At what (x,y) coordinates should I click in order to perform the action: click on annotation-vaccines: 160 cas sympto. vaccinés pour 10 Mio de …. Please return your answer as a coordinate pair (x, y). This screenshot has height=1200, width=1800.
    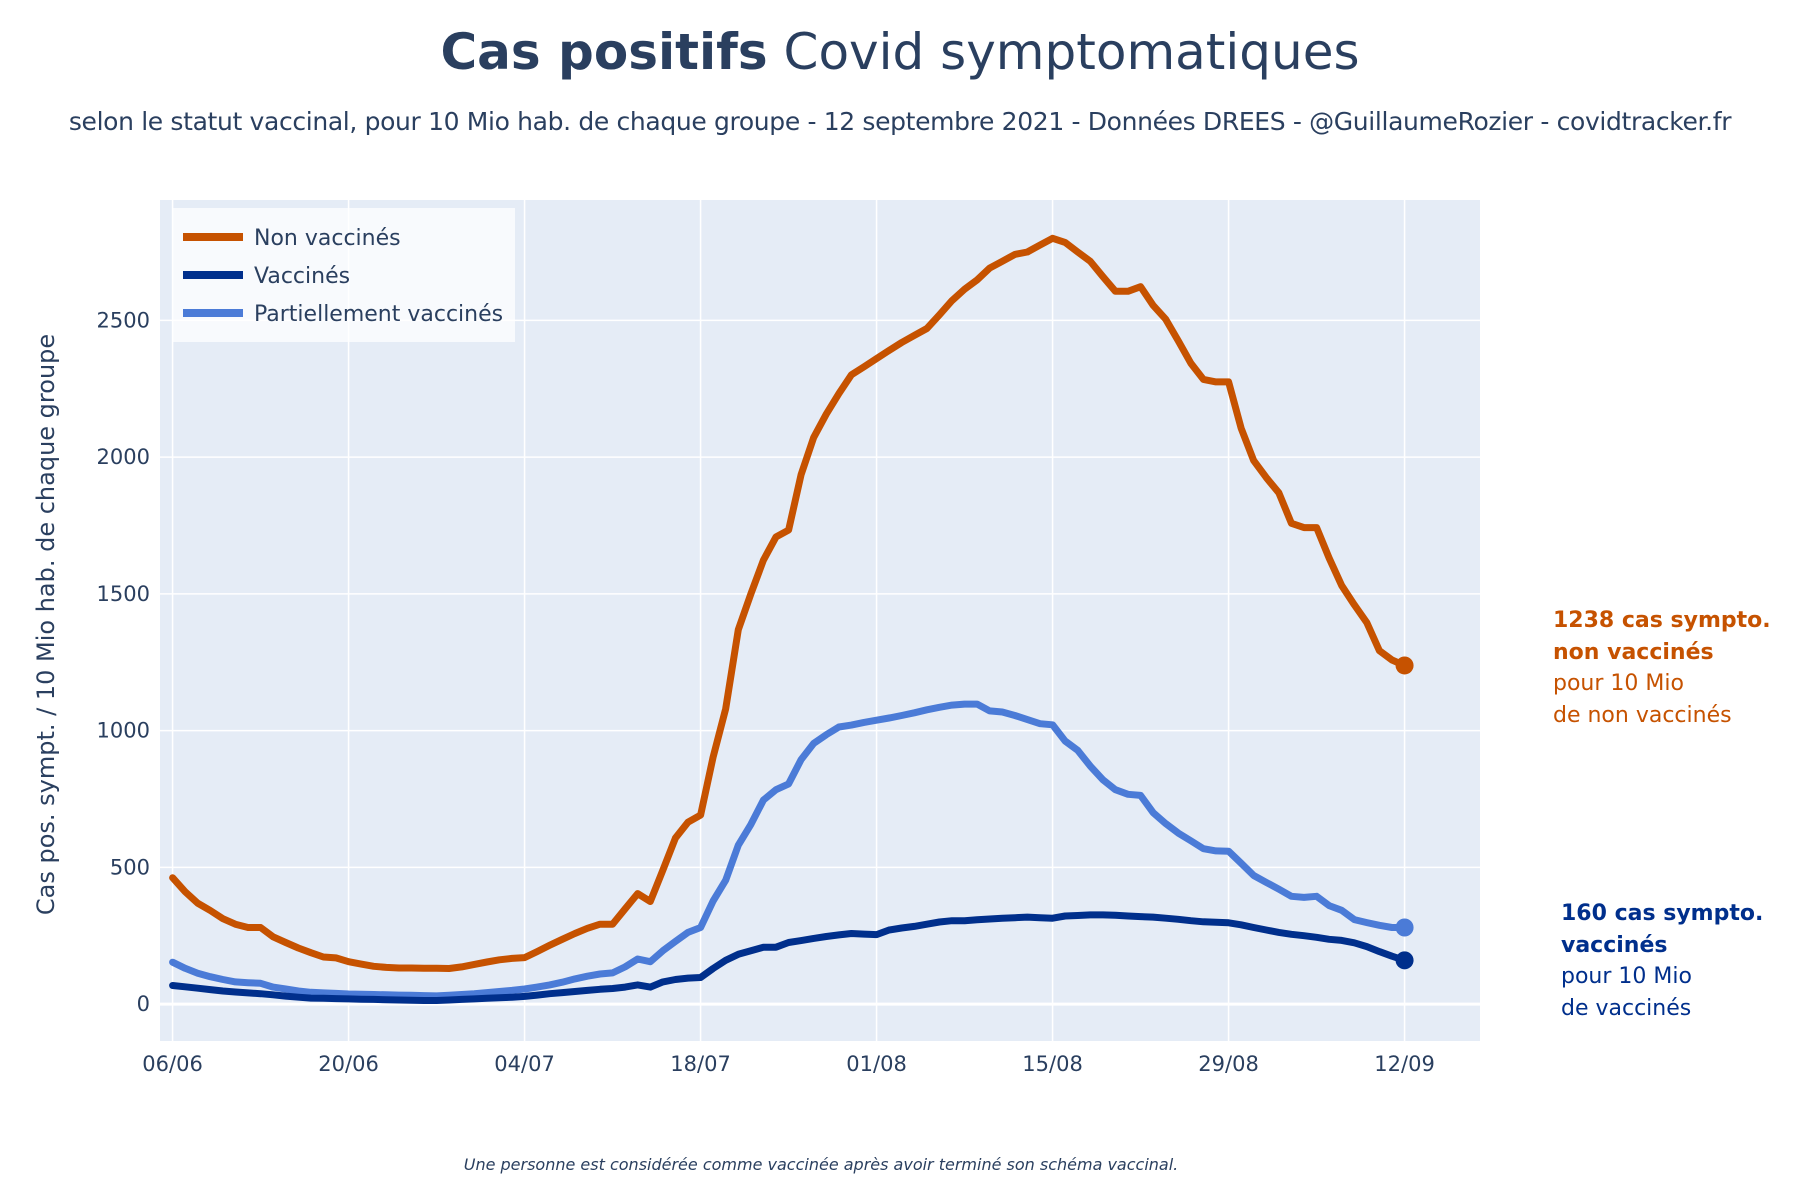
    Looking at the image, I should click on (1662, 961).